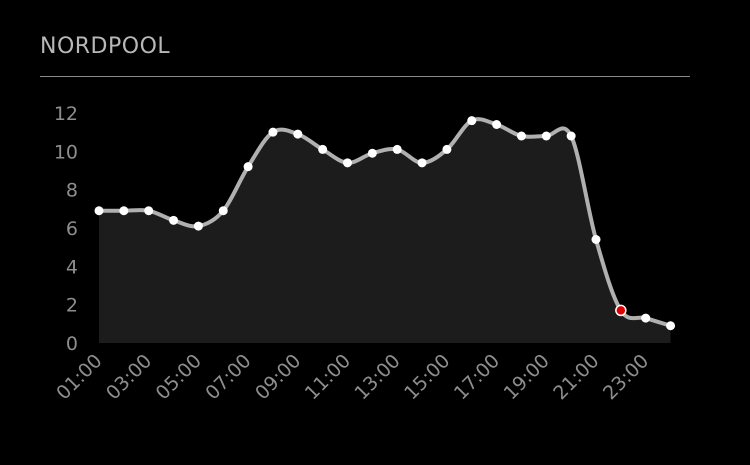 This screenshot has height=465, width=750. I want to click on y-tick-label: 2, so click(72, 306).